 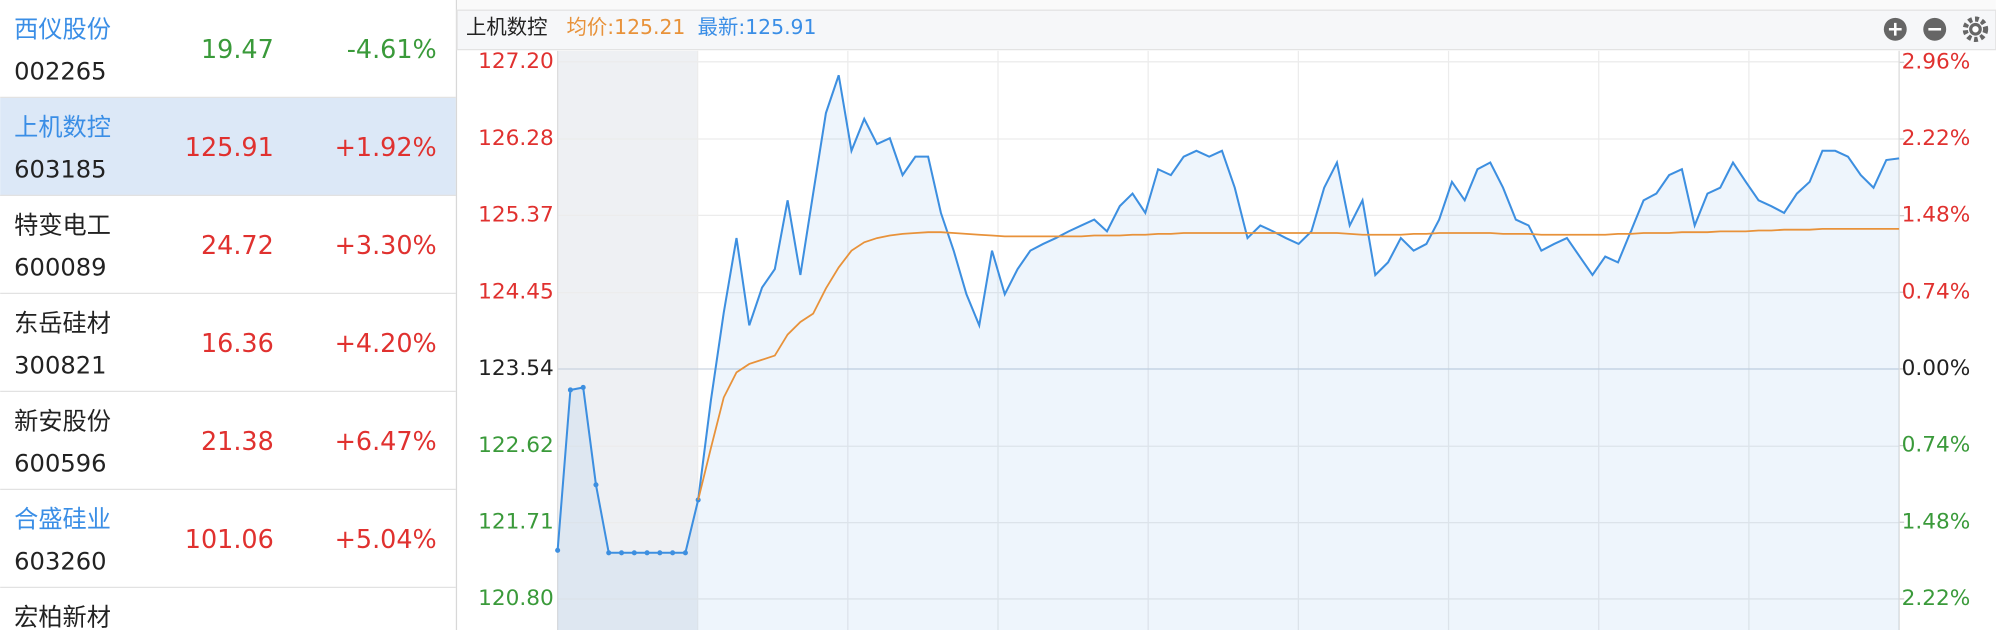 I want to click on last-price: 最新:125.91, so click(x=757, y=27).